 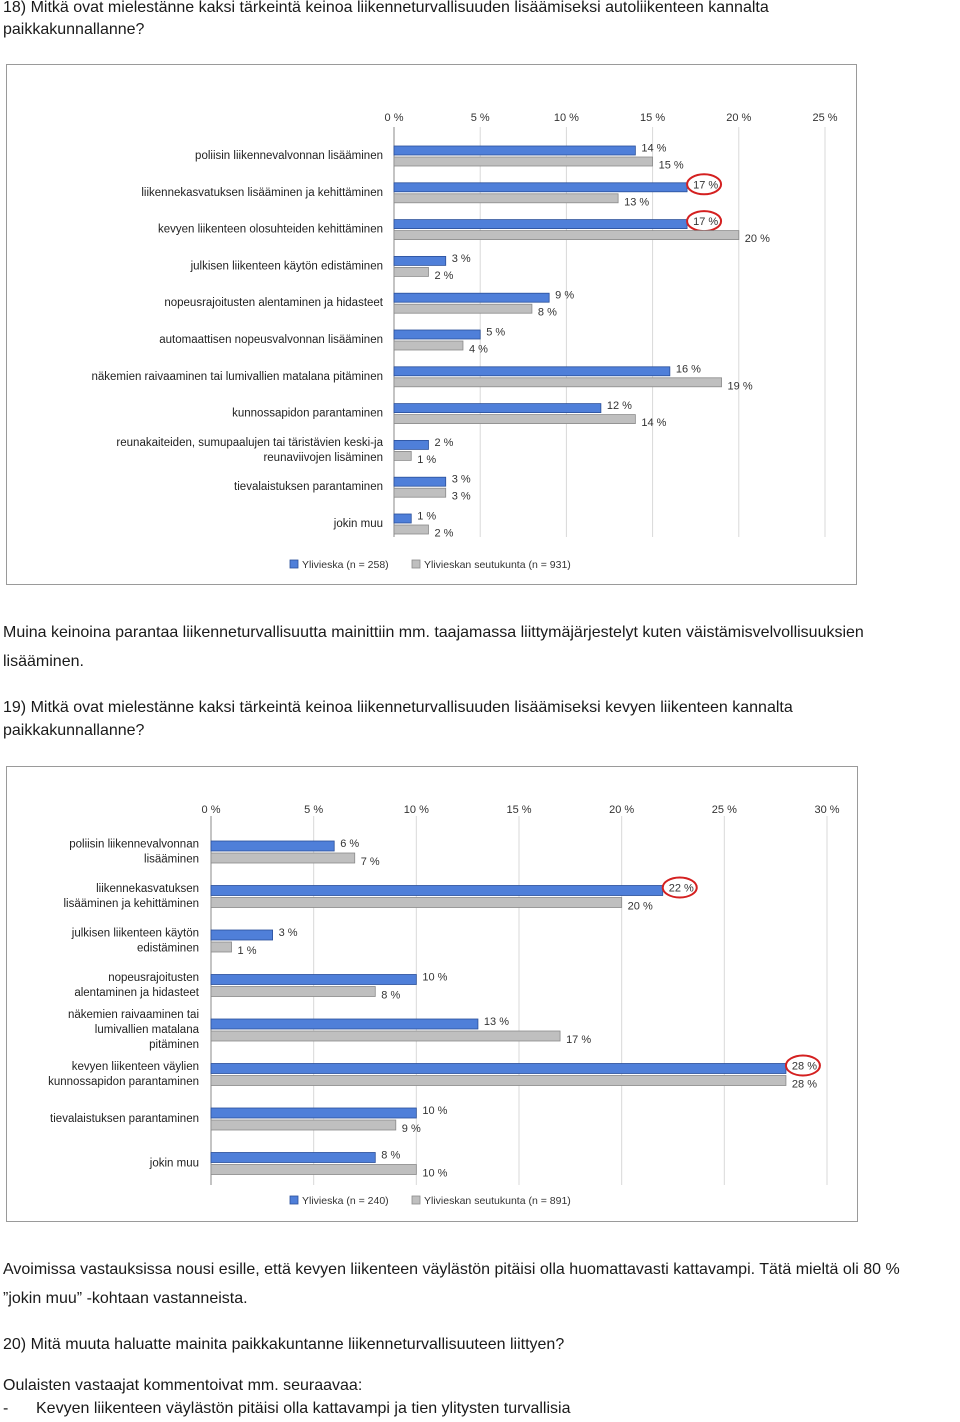 What do you see at coordinates (496, 1022) in the screenshot?
I see `data-label: 13 %` at bounding box center [496, 1022].